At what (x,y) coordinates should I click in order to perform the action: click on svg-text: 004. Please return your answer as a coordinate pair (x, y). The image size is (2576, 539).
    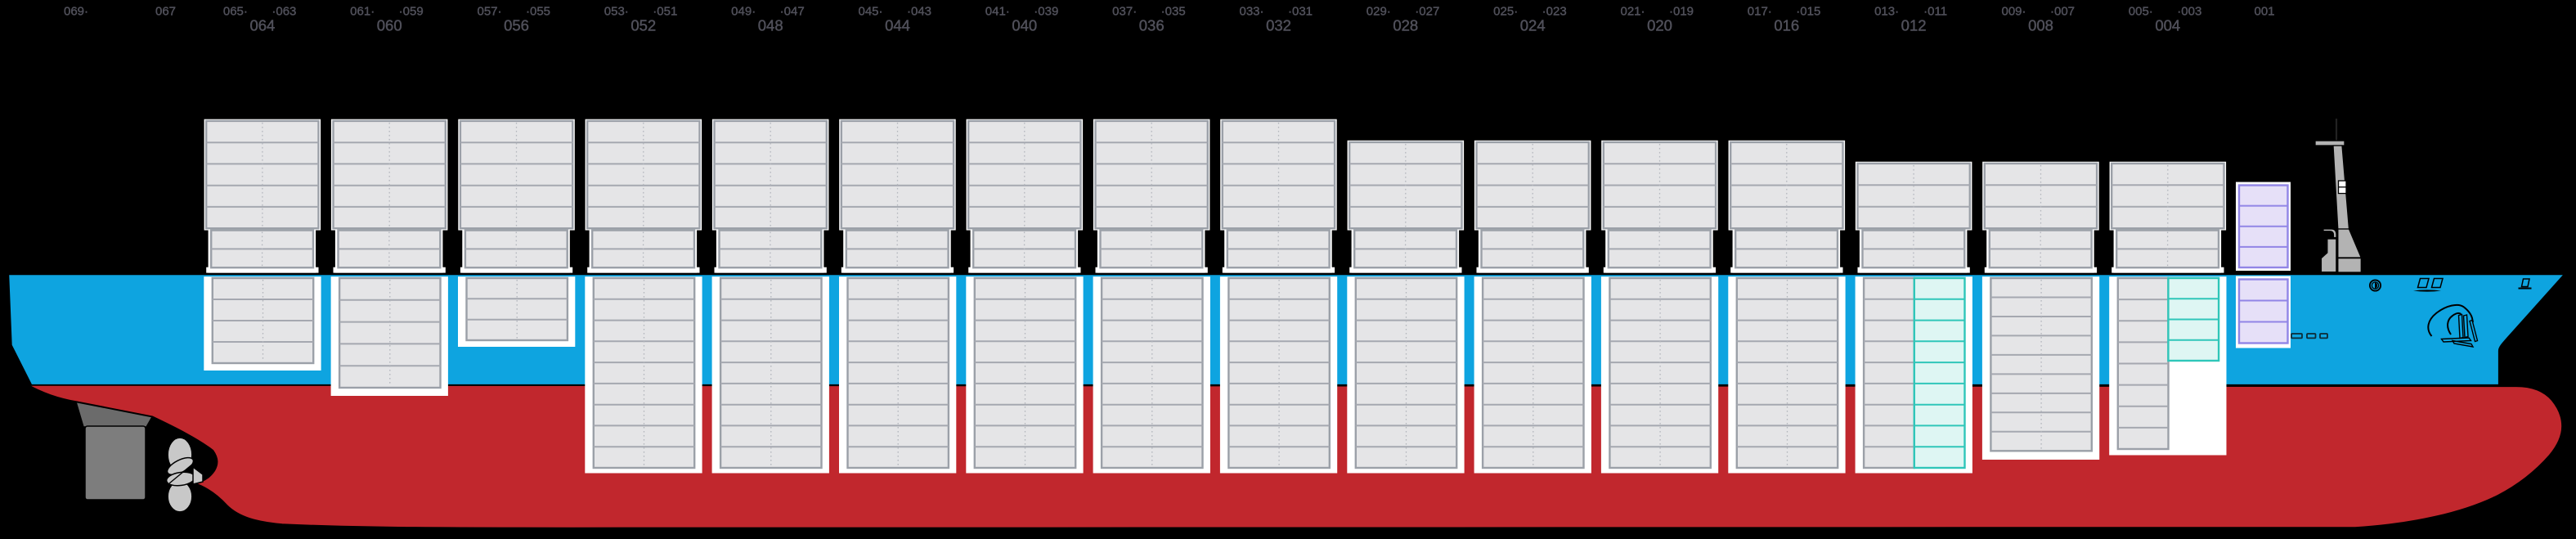
    Looking at the image, I should click on (2167, 25).